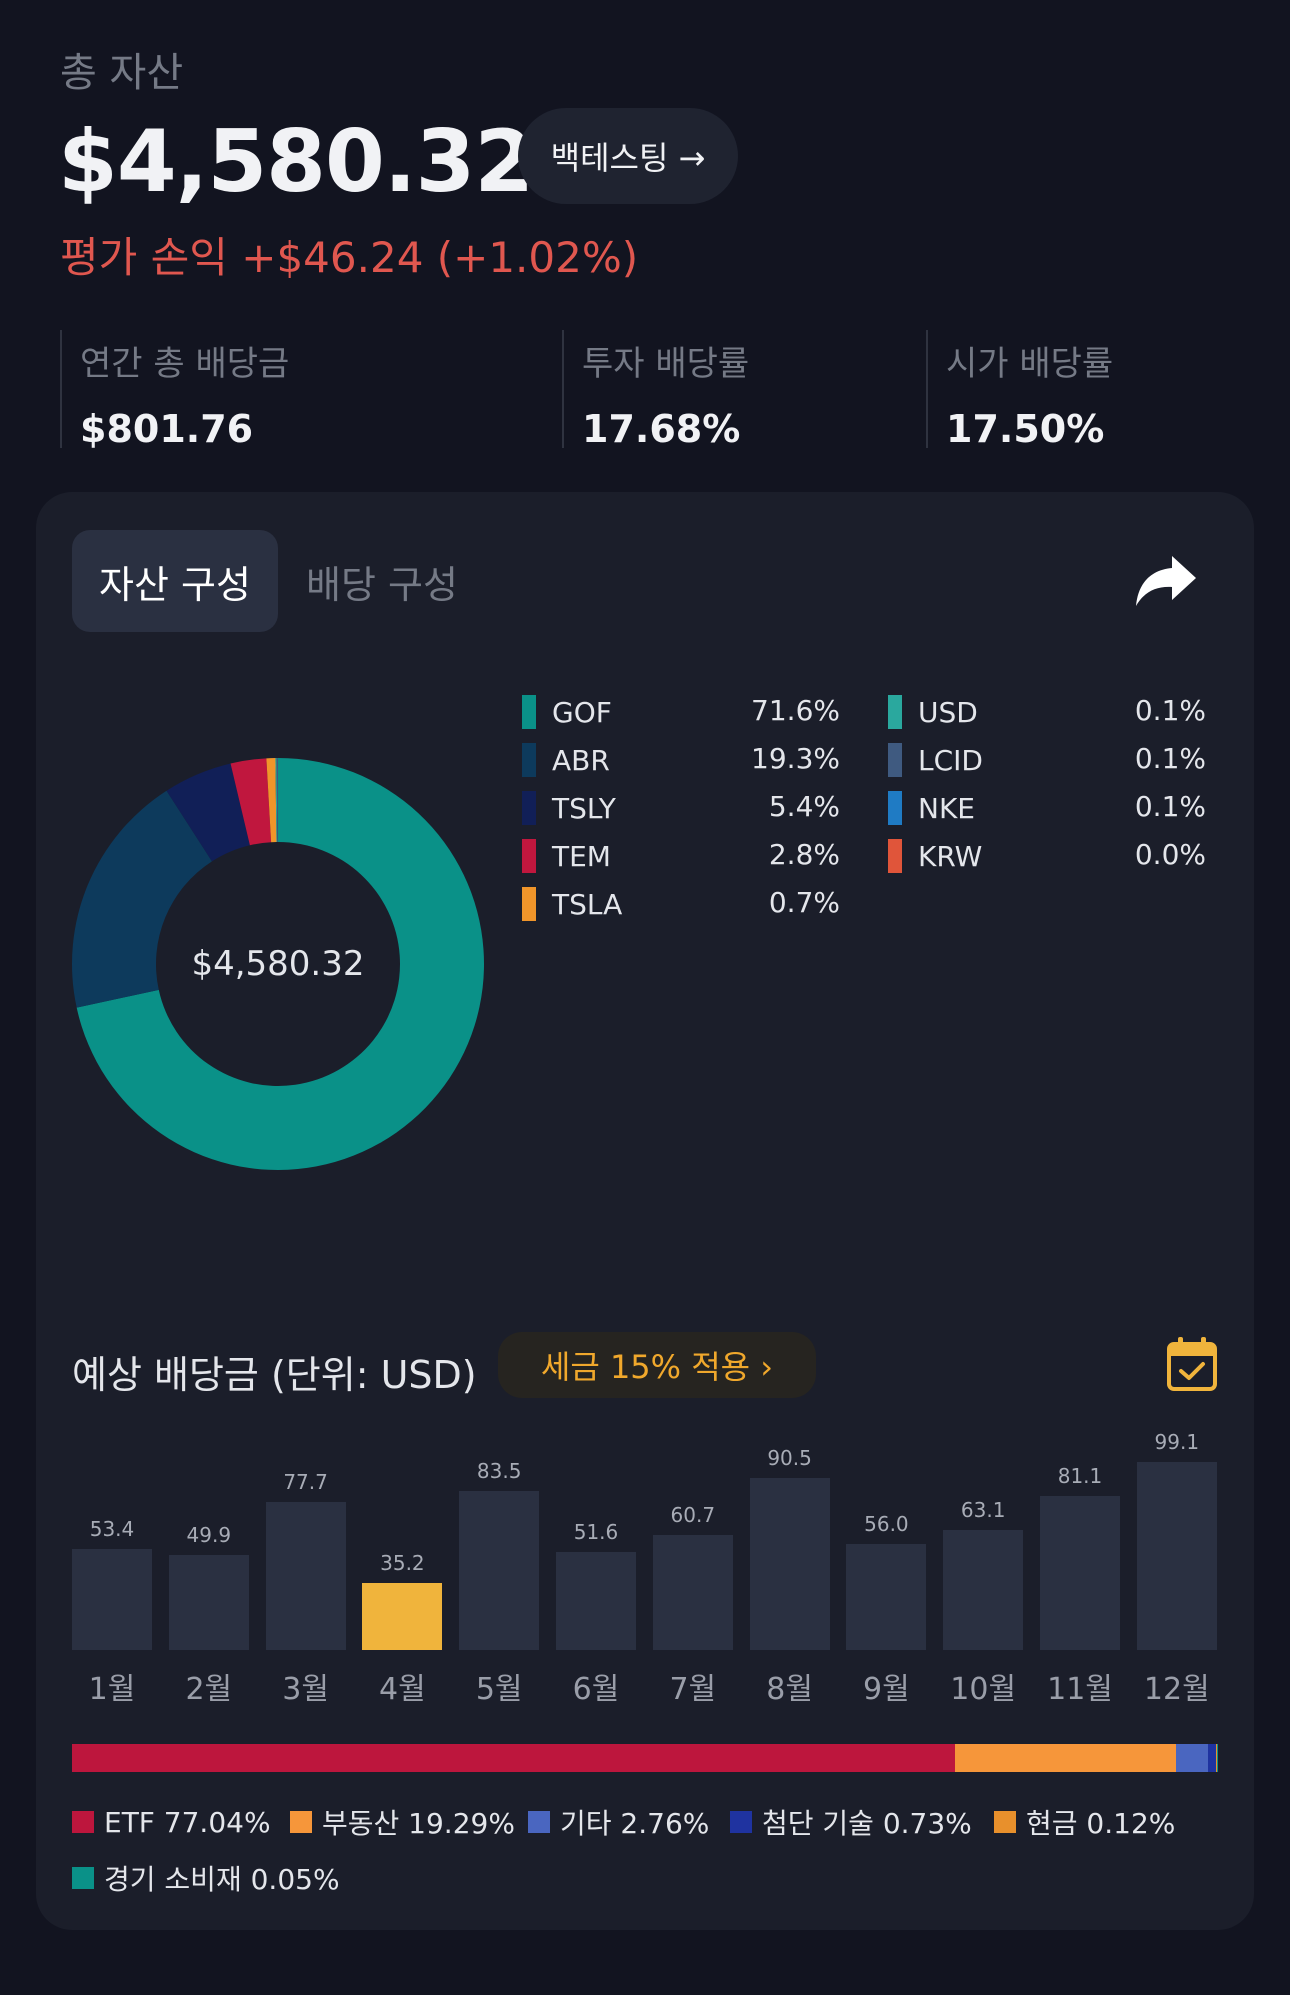 The width and height of the screenshot is (1290, 1995). What do you see at coordinates (804, 902) in the screenshot?
I see `legend-percent: 0.7%` at bounding box center [804, 902].